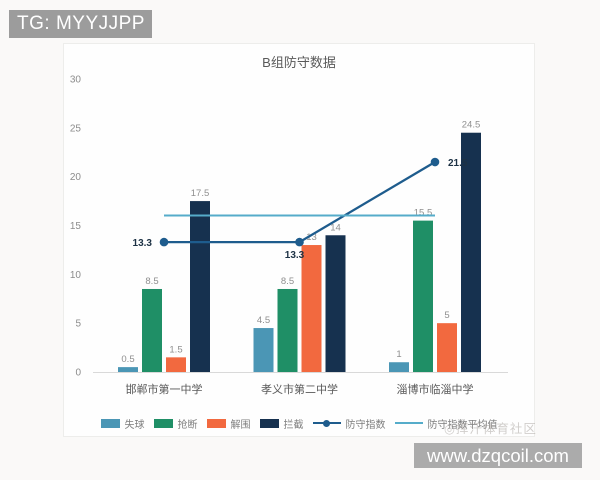 This screenshot has width=600, height=480. What do you see at coordinates (187, 425) in the screenshot?
I see `legend-label: 抢断` at bounding box center [187, 425].